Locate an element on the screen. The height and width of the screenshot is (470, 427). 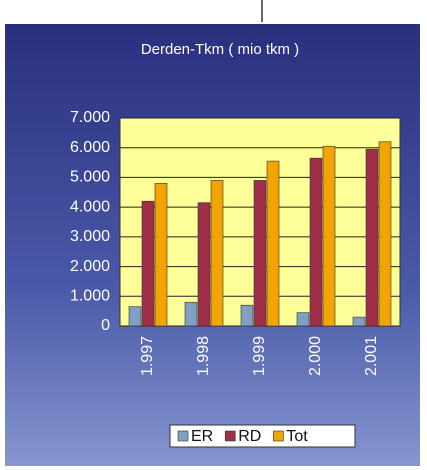
legend-label: Tot is located at coordinates (297, 436).